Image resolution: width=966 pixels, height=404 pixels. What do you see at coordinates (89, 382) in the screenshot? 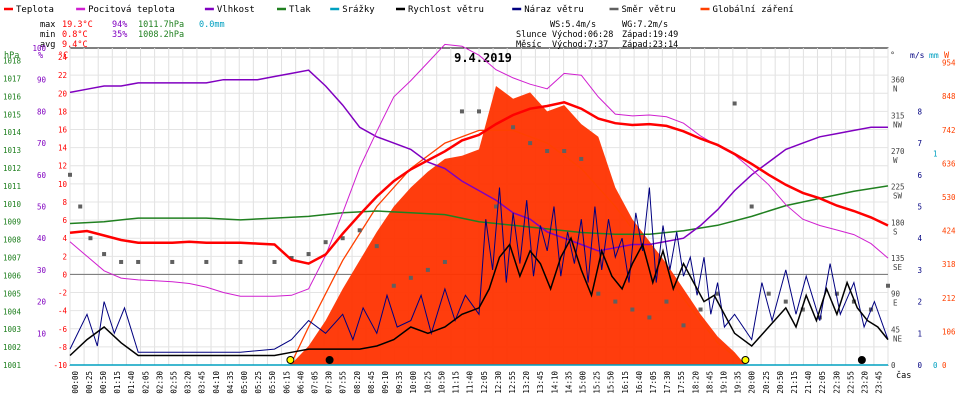
I see `x-tick-label: 00:25` at bounding box center [89, 382].